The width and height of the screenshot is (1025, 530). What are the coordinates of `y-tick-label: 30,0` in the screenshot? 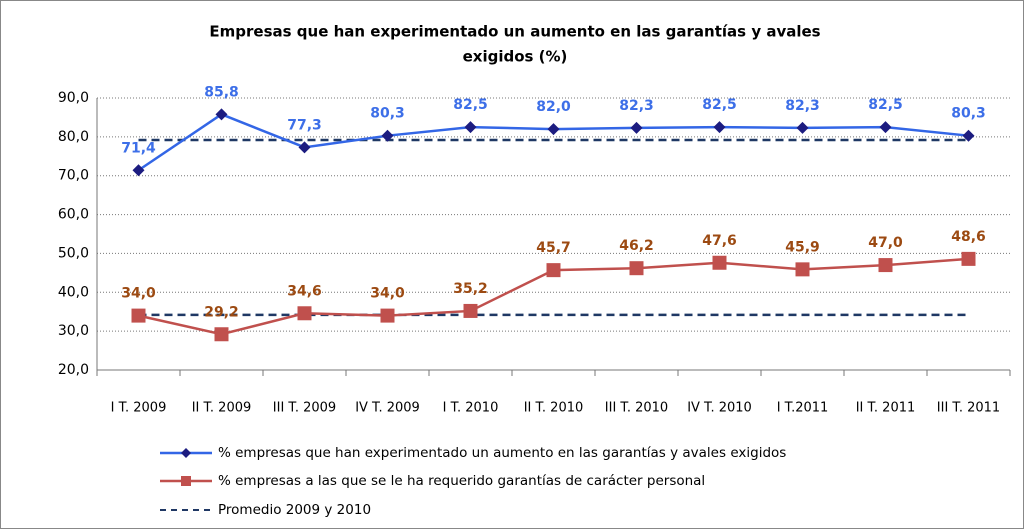 It's located at (73, 331).